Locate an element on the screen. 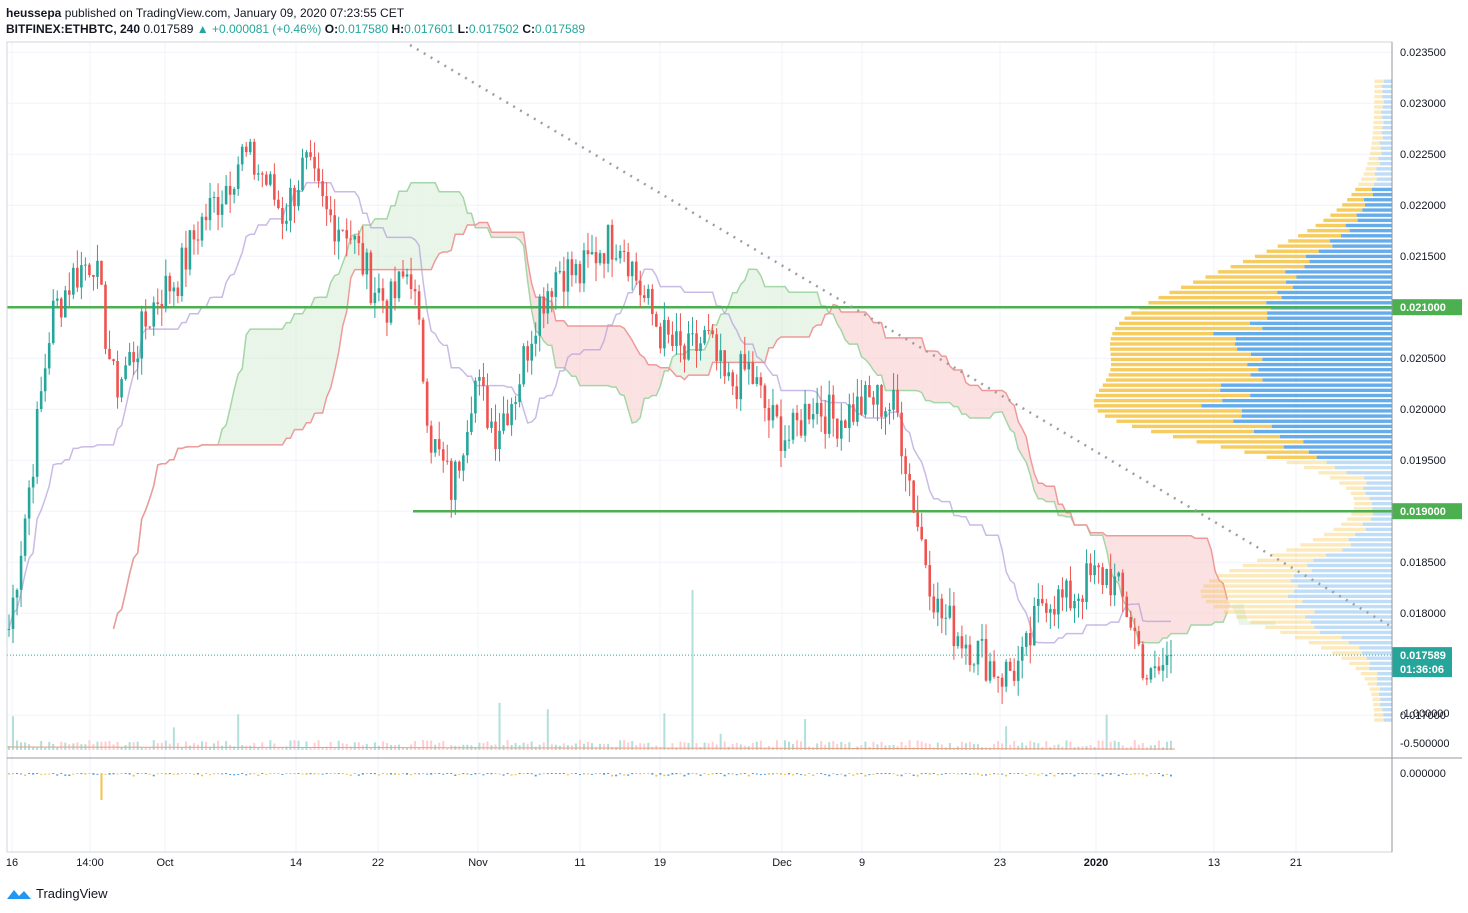 This screenshot has height=913, width=1468. time-tick-label: 23 is located at coordinates (1000, 863).